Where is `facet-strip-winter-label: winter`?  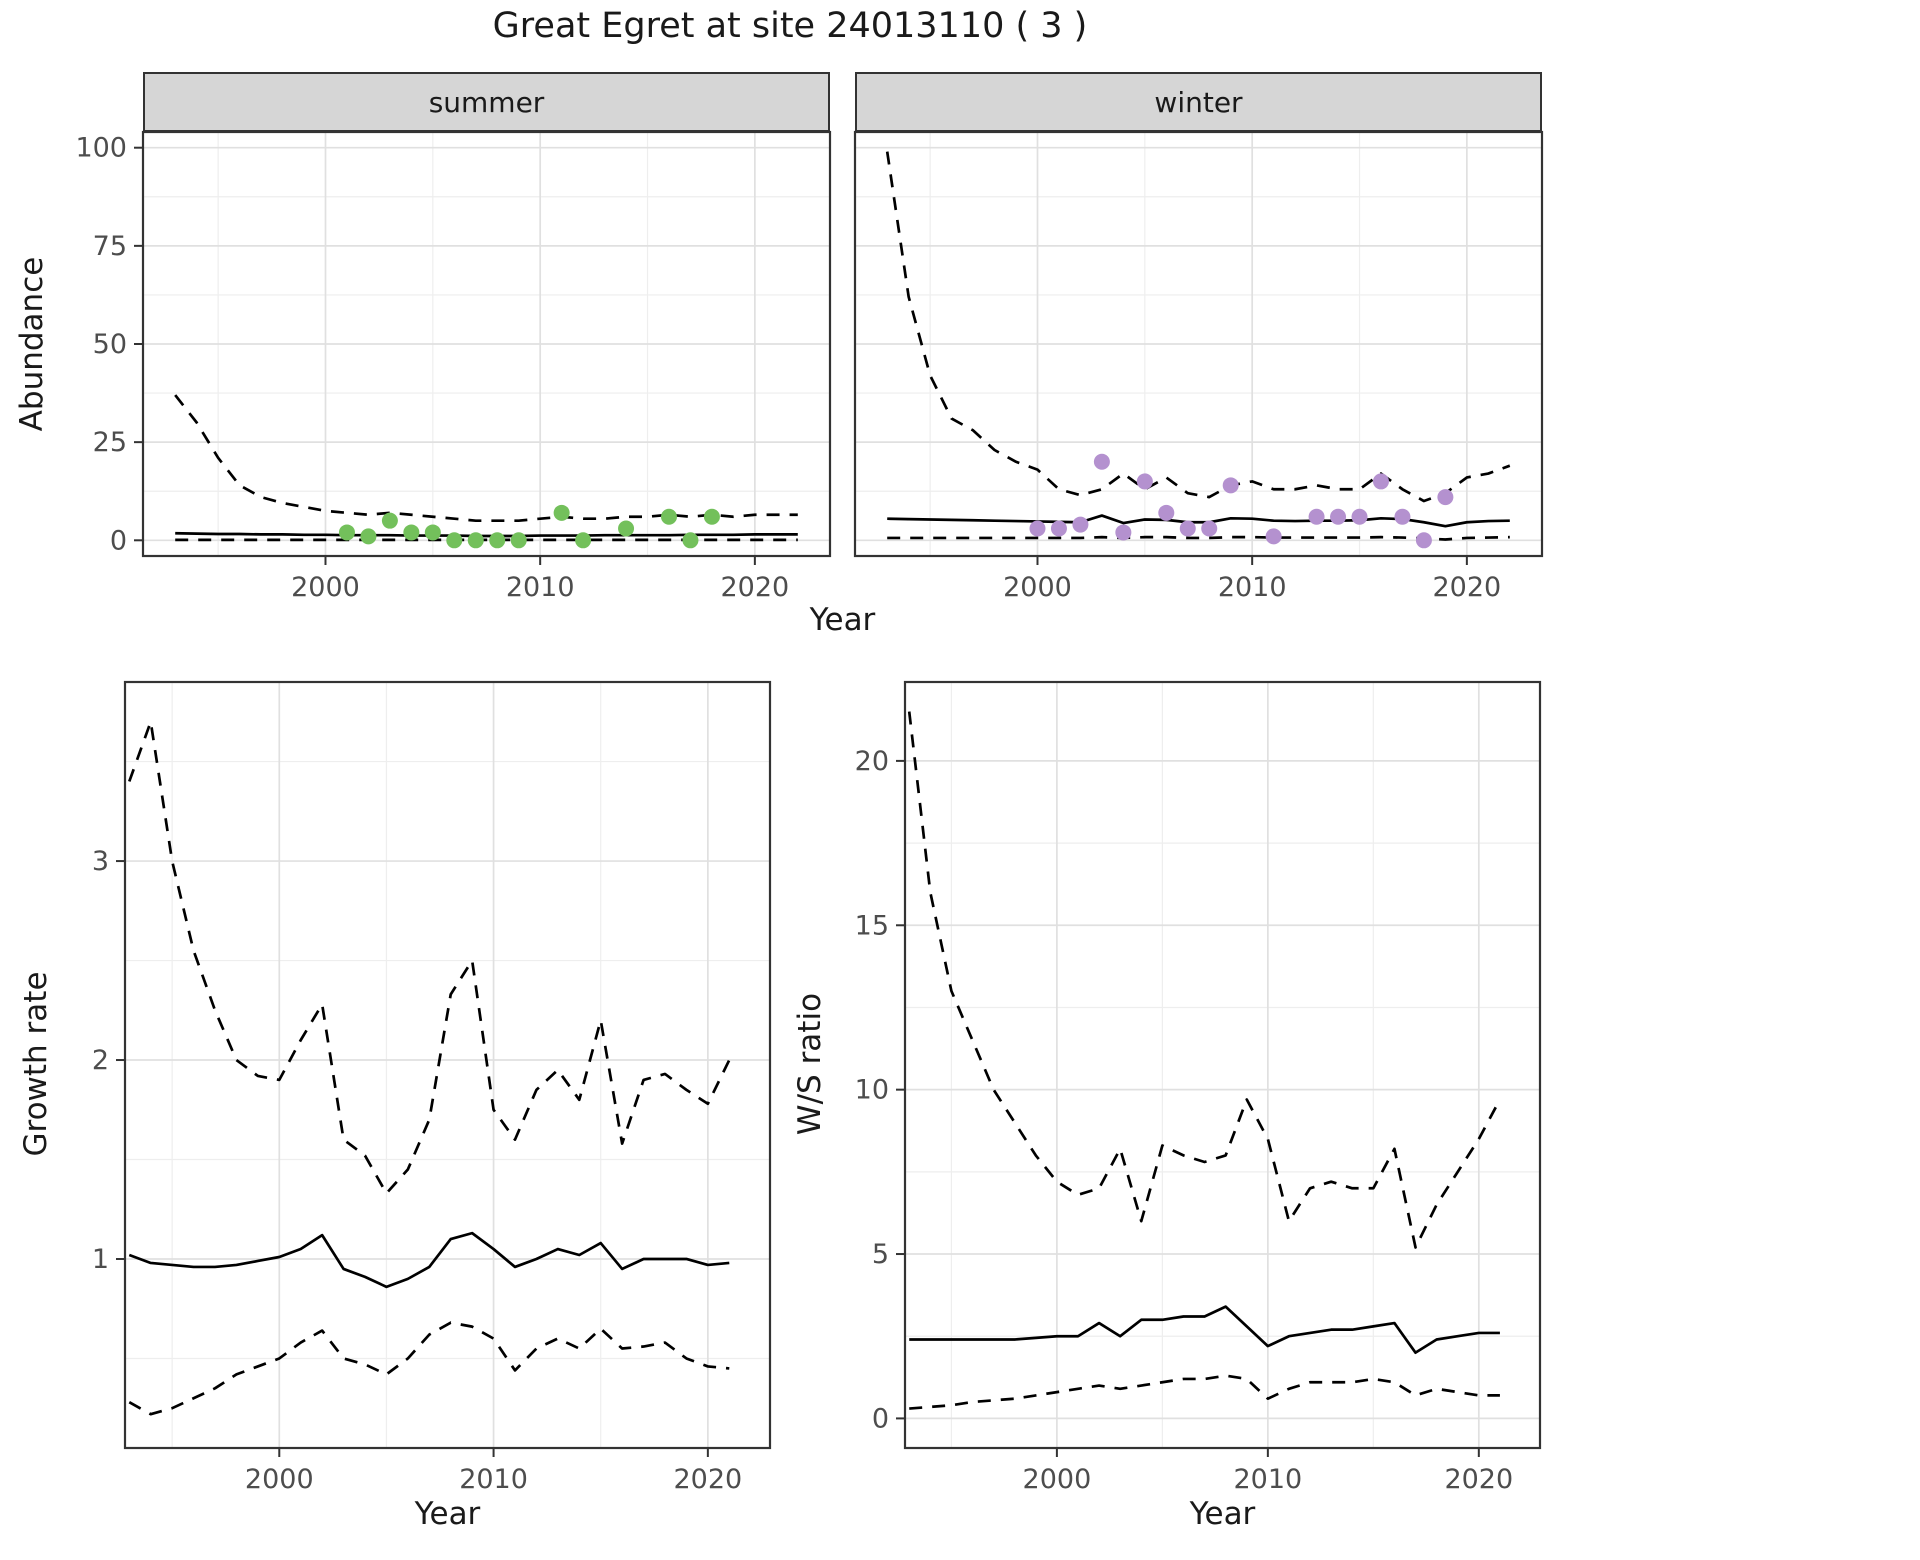 facet-strip-winter-label: winter is located at coordinates (1198, 102).